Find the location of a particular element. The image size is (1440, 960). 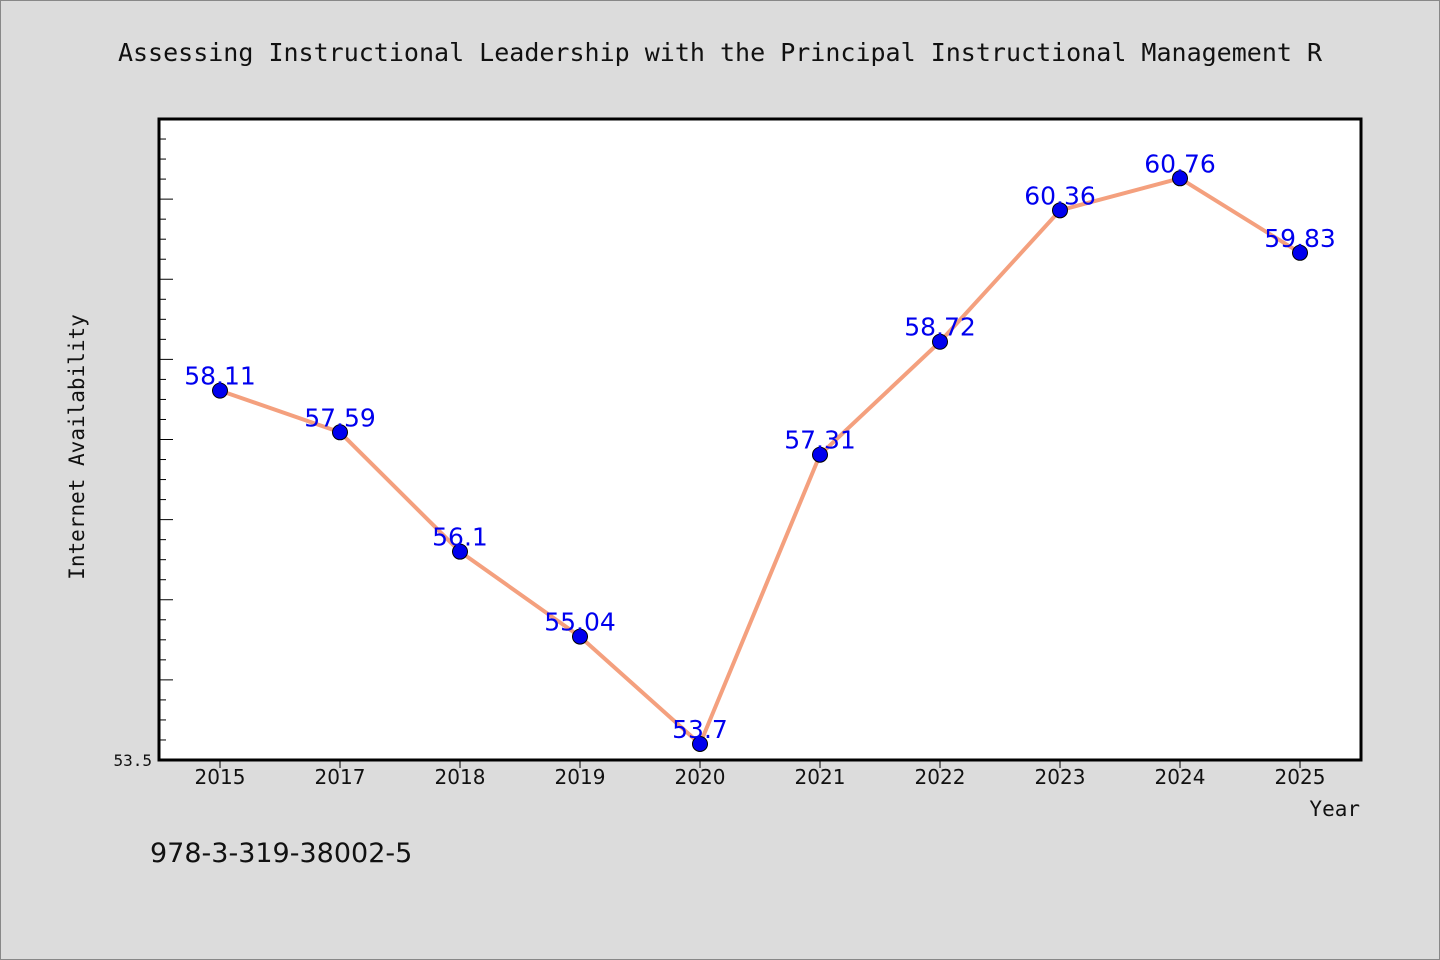

y-axis-ticks is located at coordinates (166, 439).